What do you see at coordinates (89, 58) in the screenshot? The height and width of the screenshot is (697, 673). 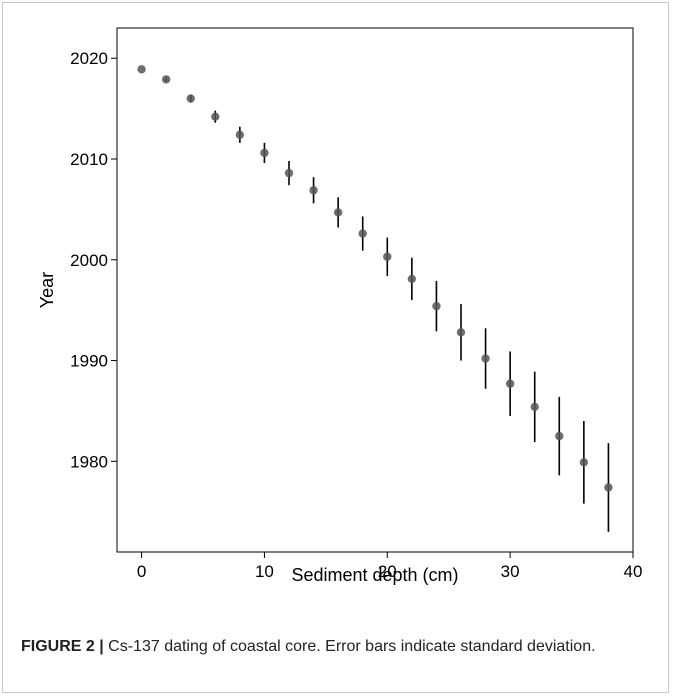 I see `y-tick-label: 2020` at bounding box center [89, 58].